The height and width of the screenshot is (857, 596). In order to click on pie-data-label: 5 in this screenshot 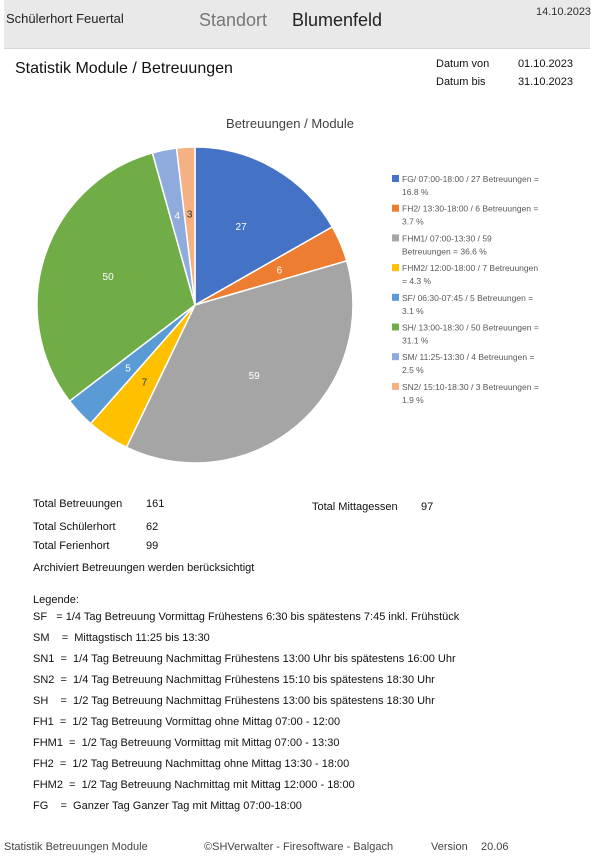, I will do `click(128, 369)`.